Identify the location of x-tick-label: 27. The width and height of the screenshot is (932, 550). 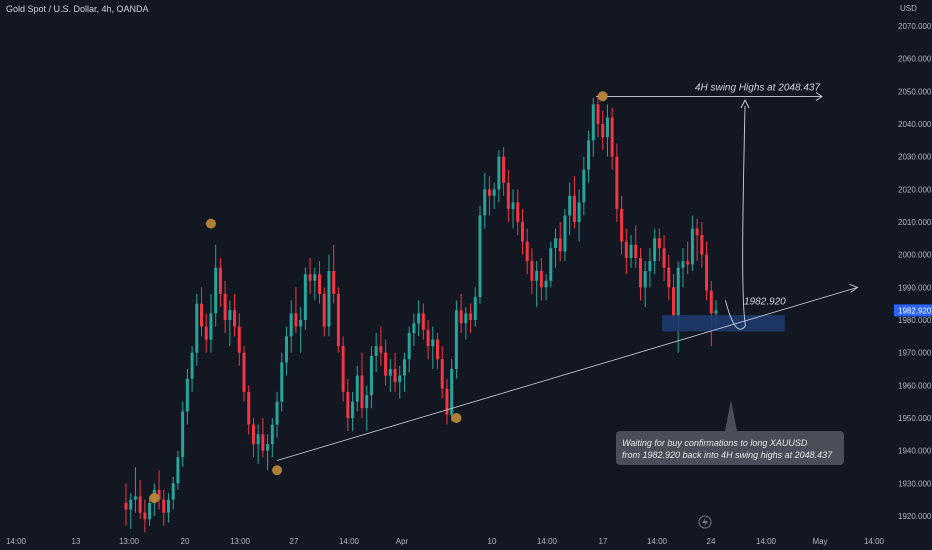
(294, 541).